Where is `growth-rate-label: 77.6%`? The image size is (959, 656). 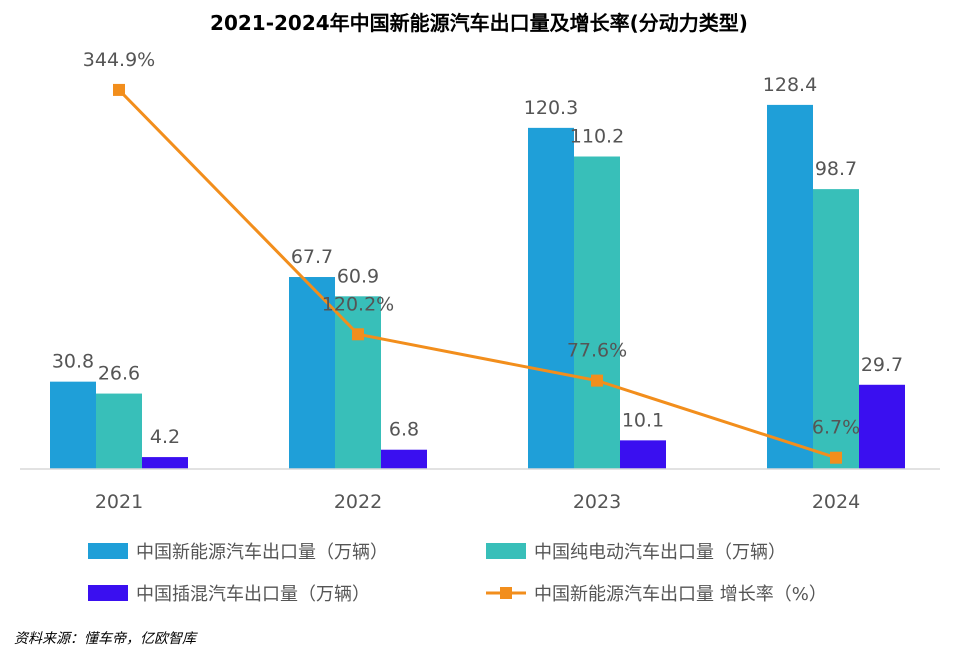 growth-rate-label: 77.6% is located at coordinates (597, 351).